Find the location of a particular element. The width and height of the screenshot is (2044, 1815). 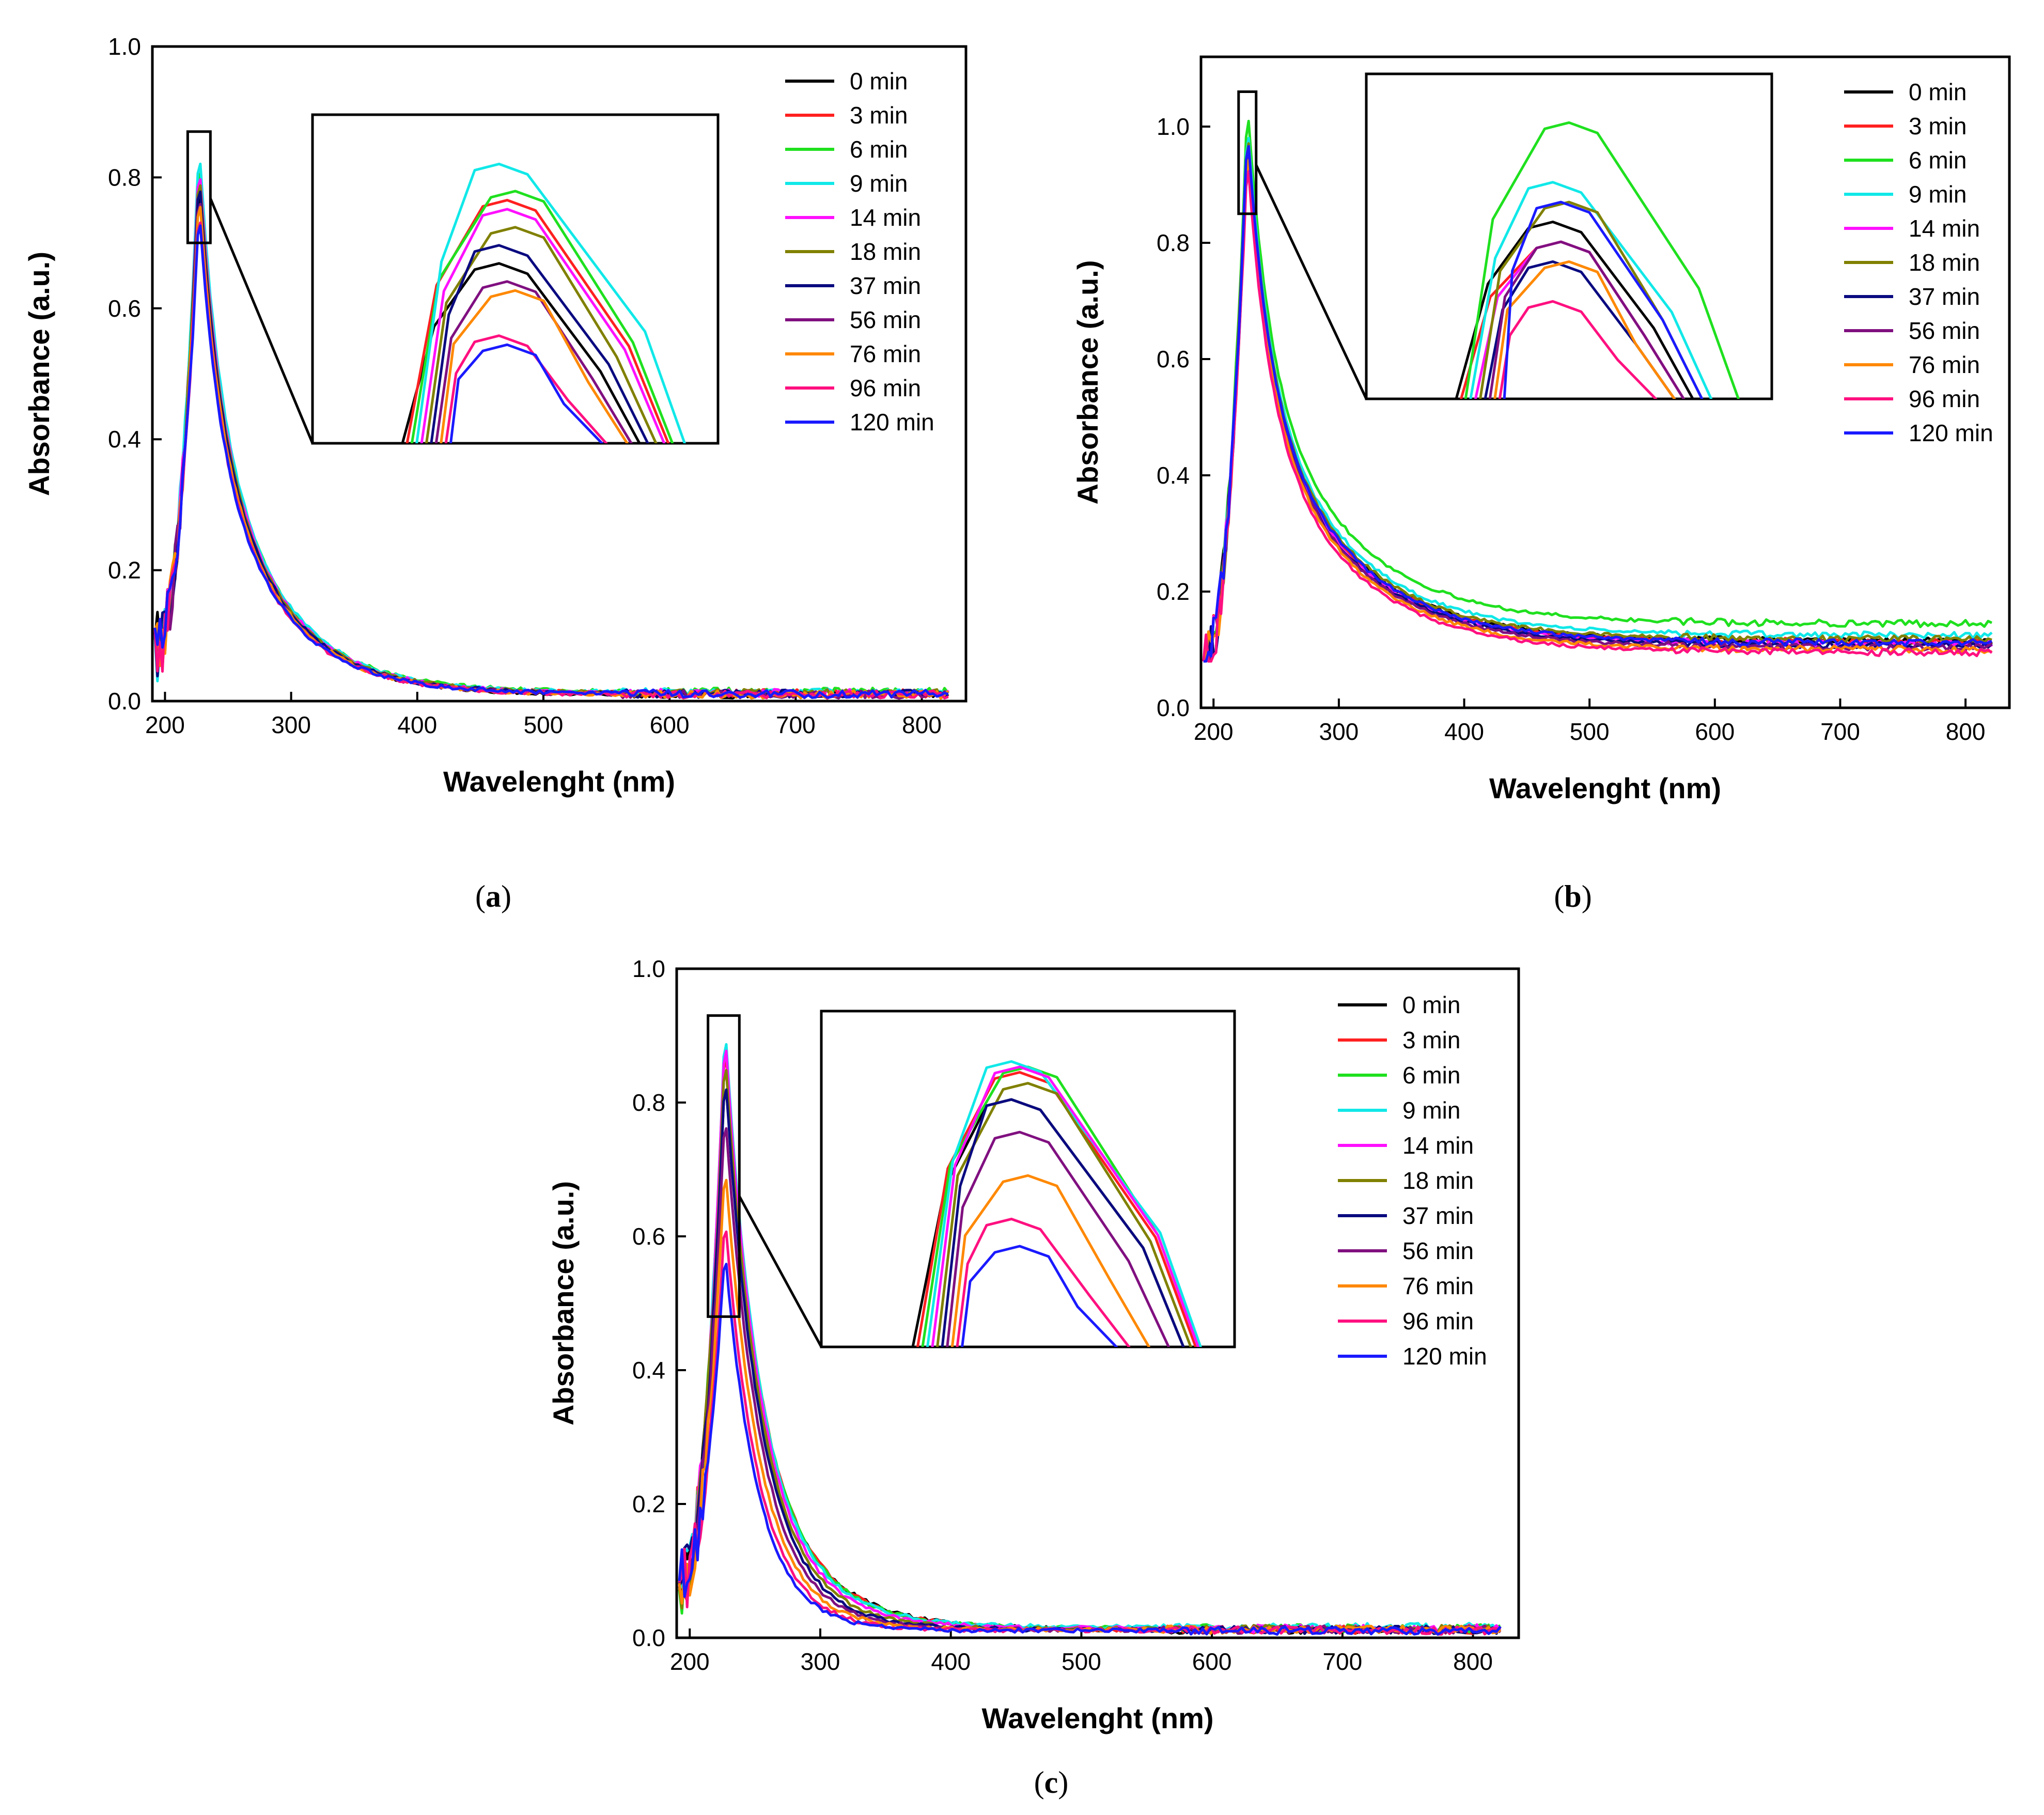

series-line-9-min is located at coordinates (1597, 399).